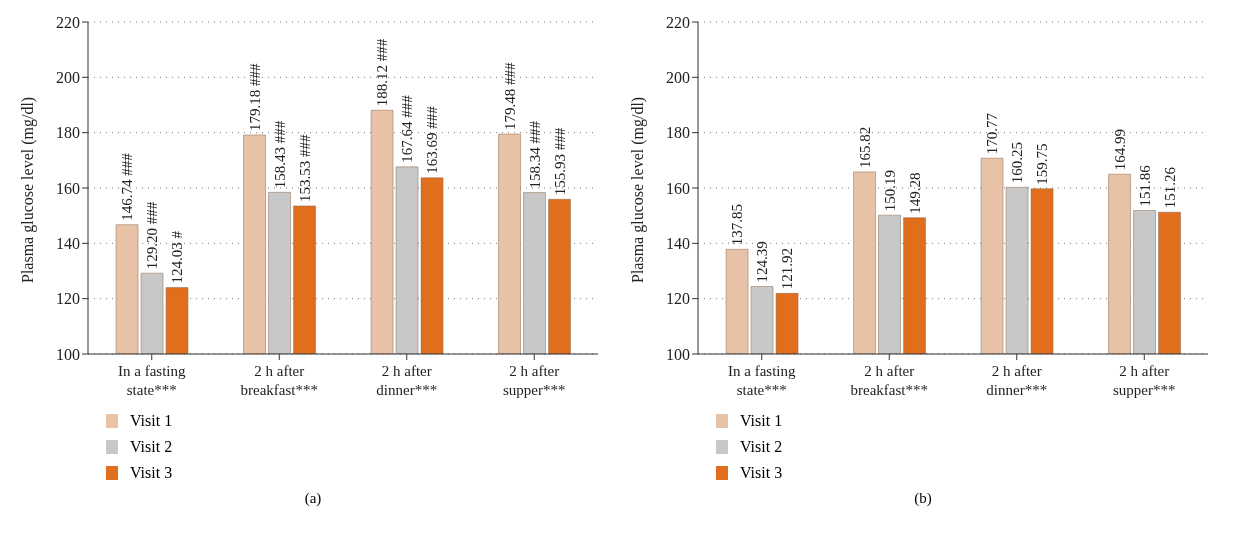 The height and width of the screenshot is (546, 1244). Describe the element at coordinates (923, 498) in the screenshot. I see `text: (b)` at that location.